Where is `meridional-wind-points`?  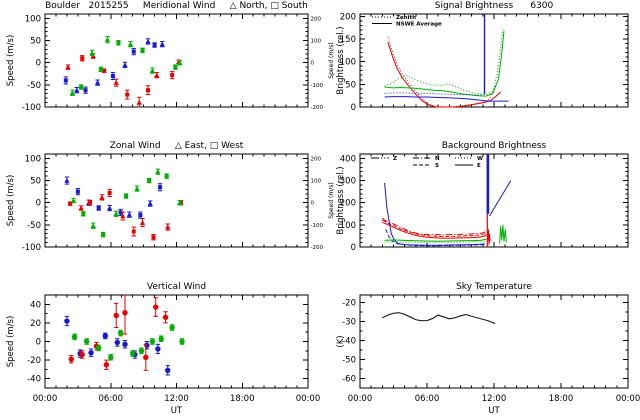
meridional-wind-points is located at coordinates (123, 72).